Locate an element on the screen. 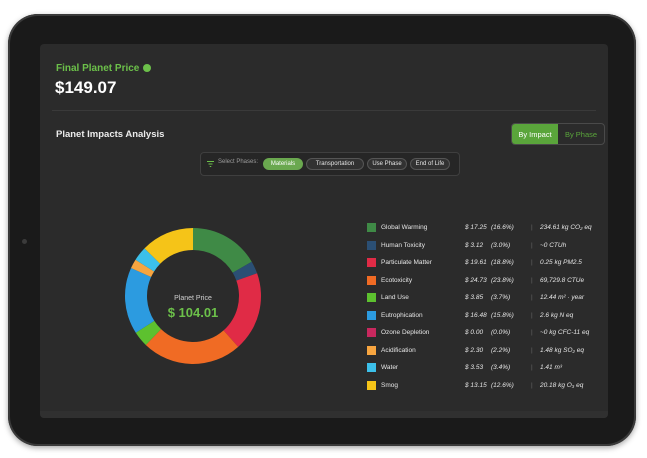 The height and width of the screenshot is (458, 647). final-price-label: Final Planet Price is located at coordinates (98, 68).